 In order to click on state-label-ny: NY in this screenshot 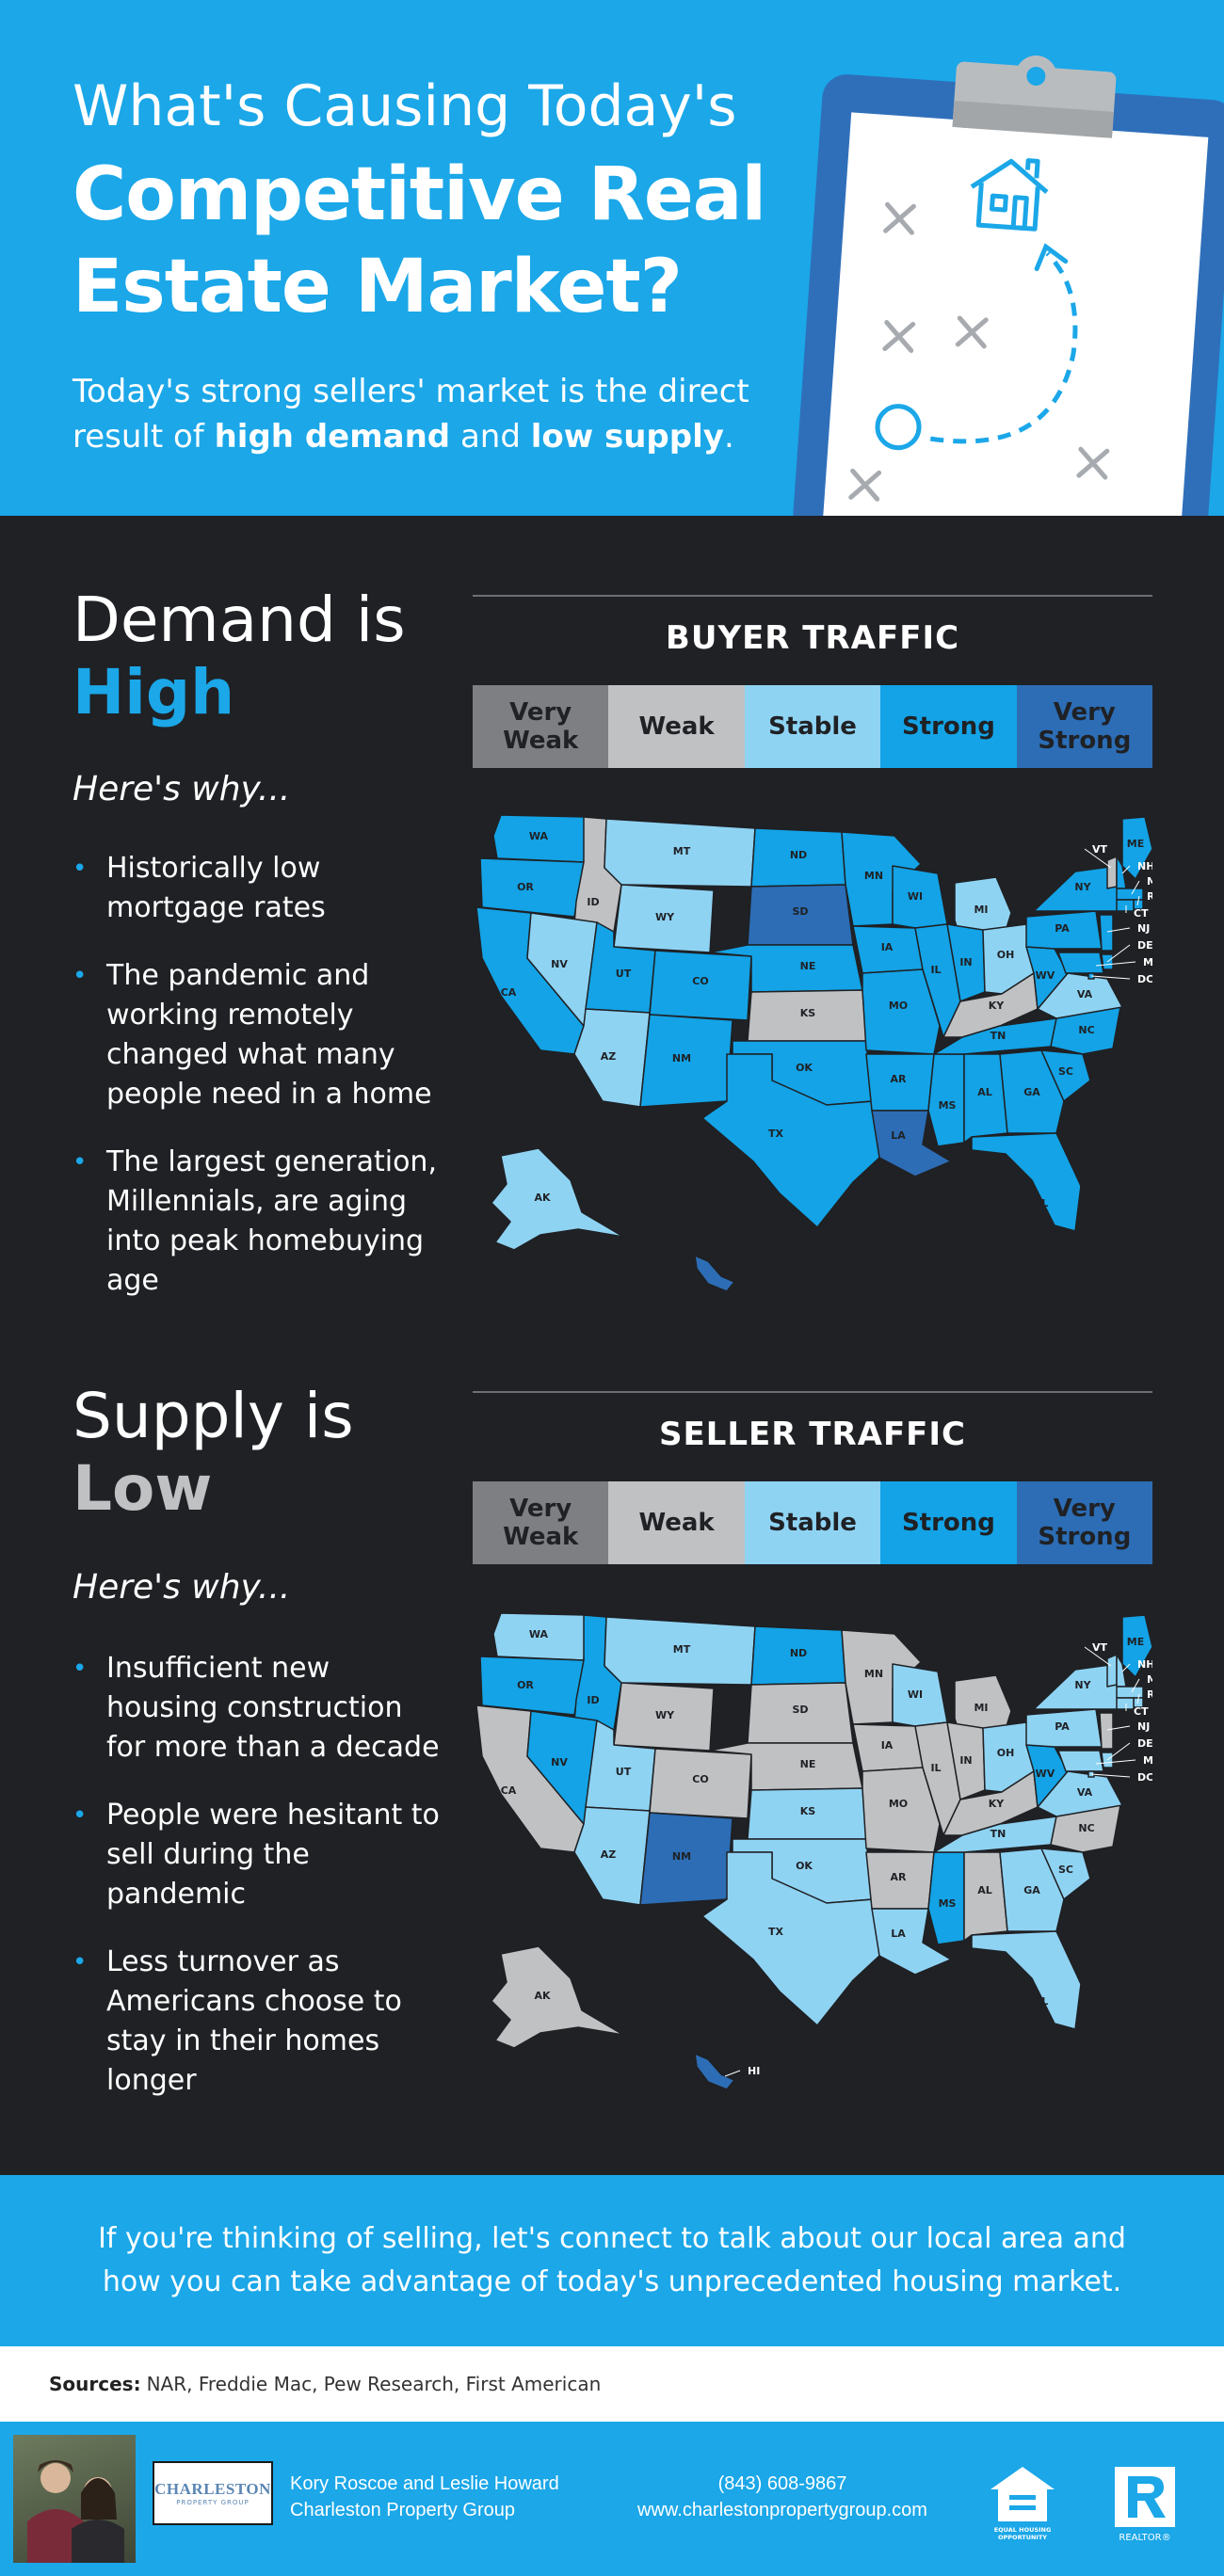, I will do `click(1082, 887)`.